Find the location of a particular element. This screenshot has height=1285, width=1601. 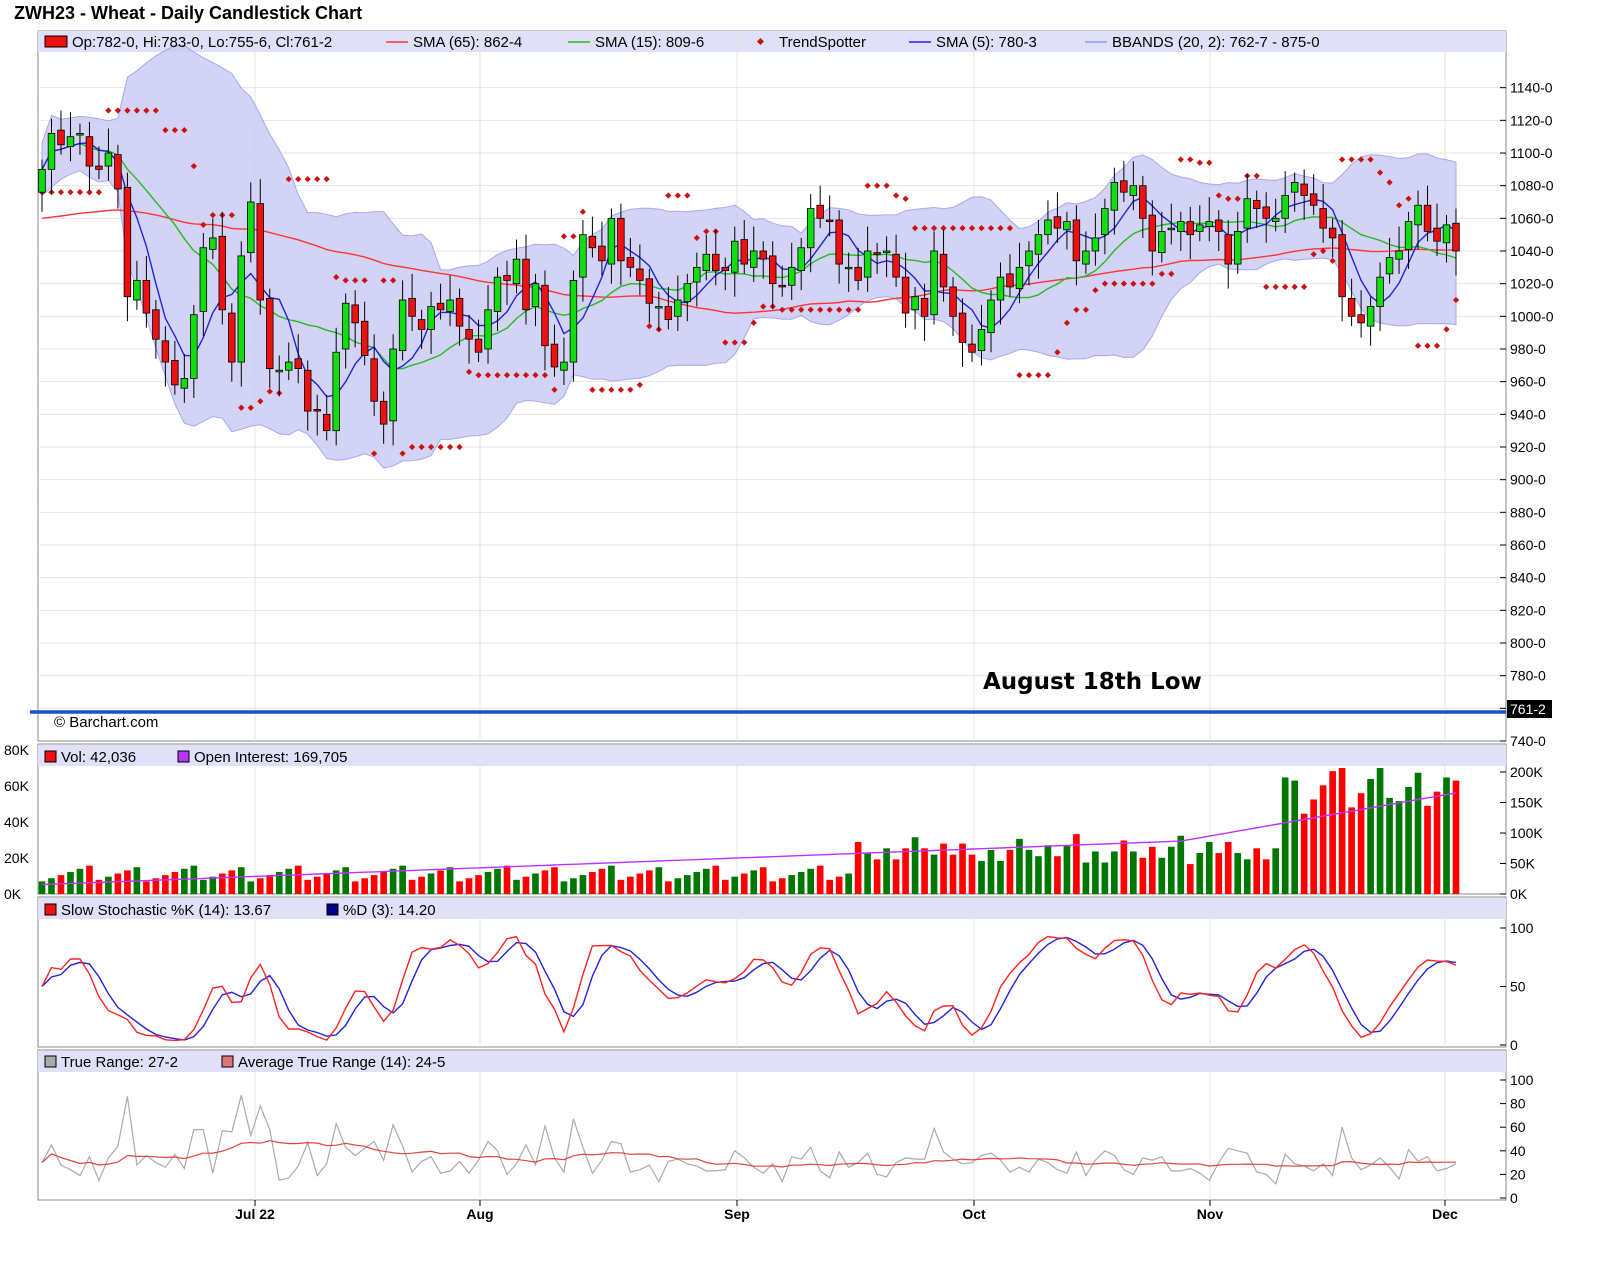

stoch-k-legend-swatch is located at coordinates (50, 909).